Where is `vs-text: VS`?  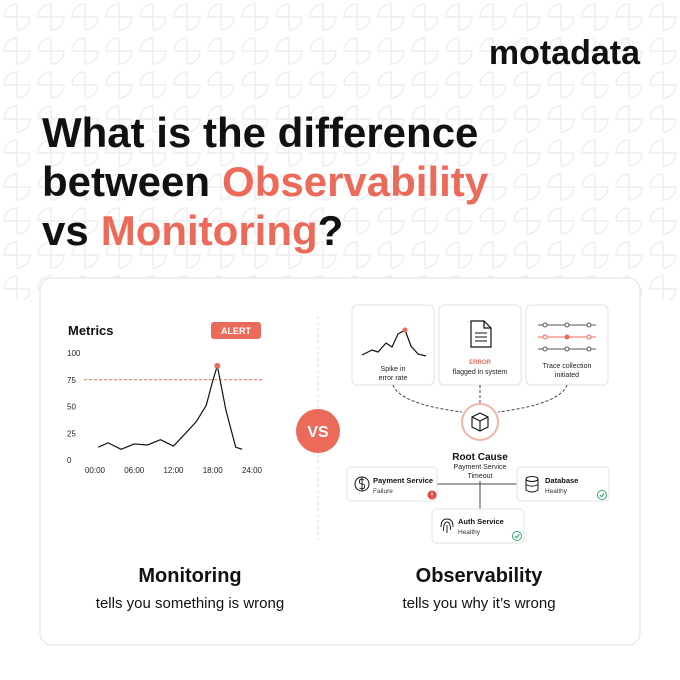 vs-text: VS is located at coordinates (318, 432).